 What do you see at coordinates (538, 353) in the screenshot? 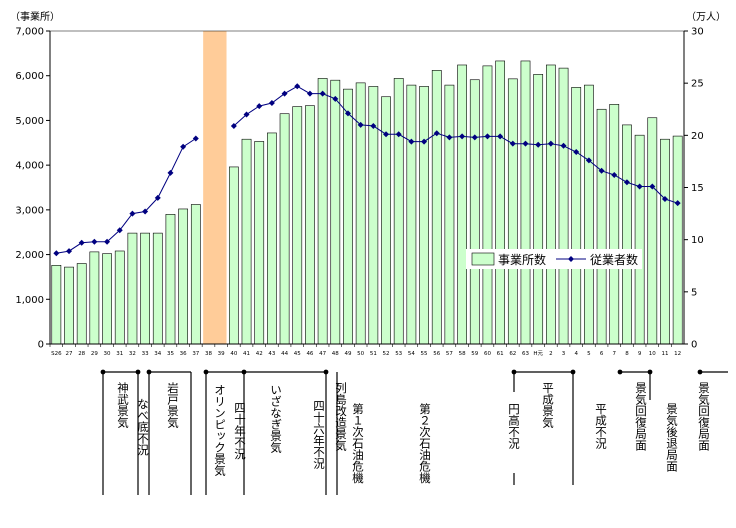
I see `x-tick-label: H元` at bounding box center [538, 353].